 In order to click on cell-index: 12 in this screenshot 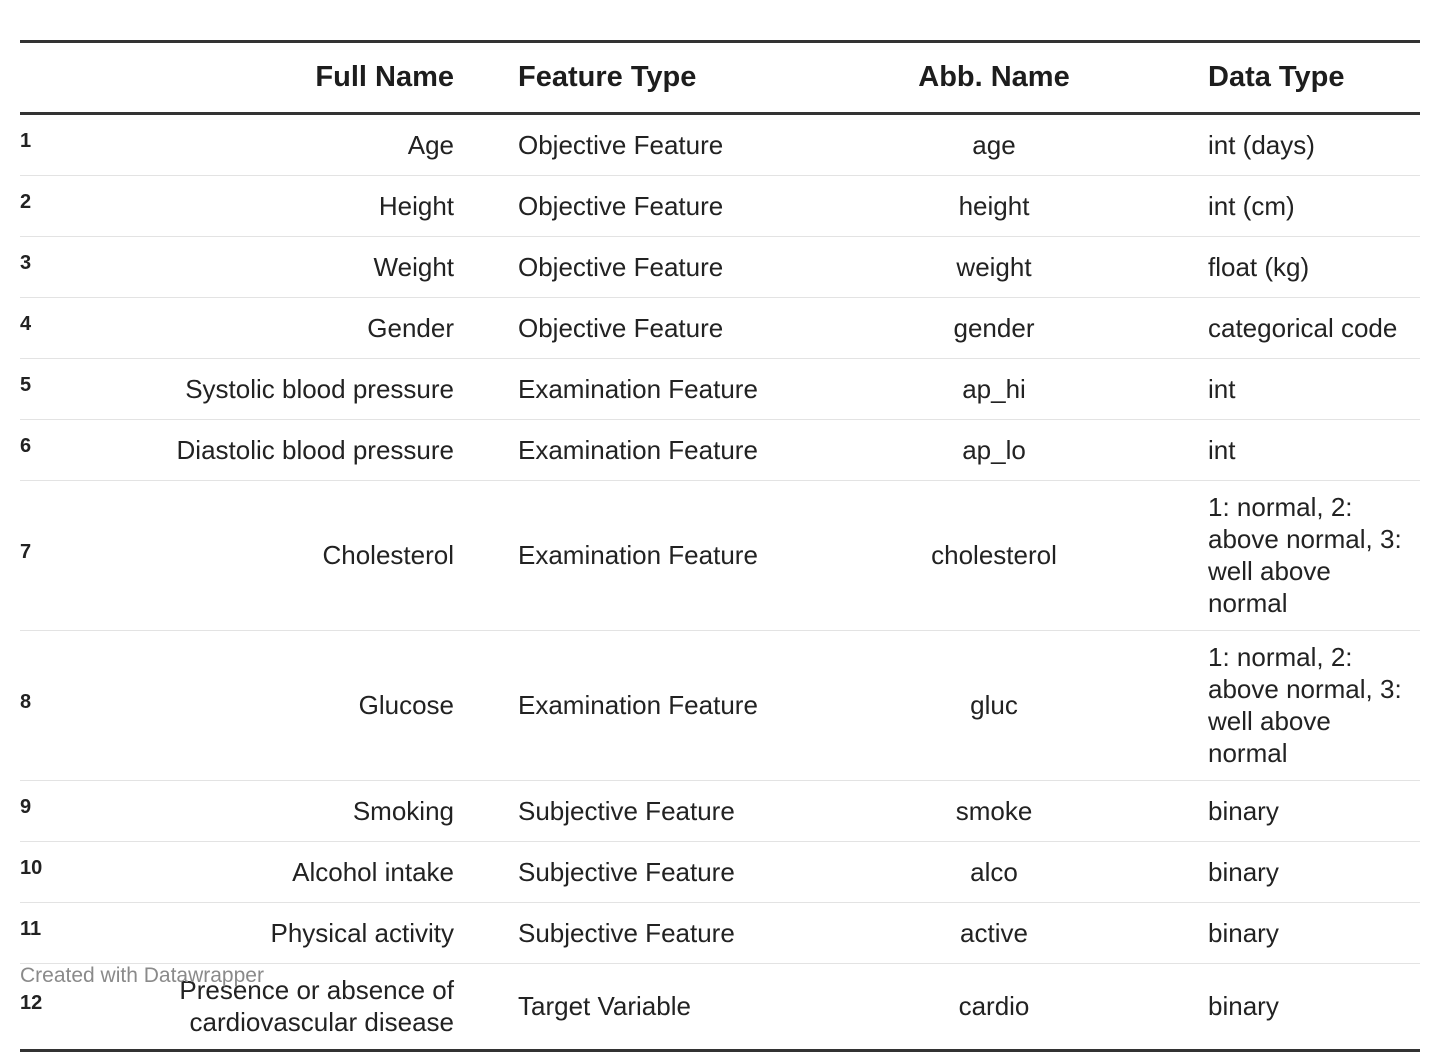, I will do `click(31, 1002)`.